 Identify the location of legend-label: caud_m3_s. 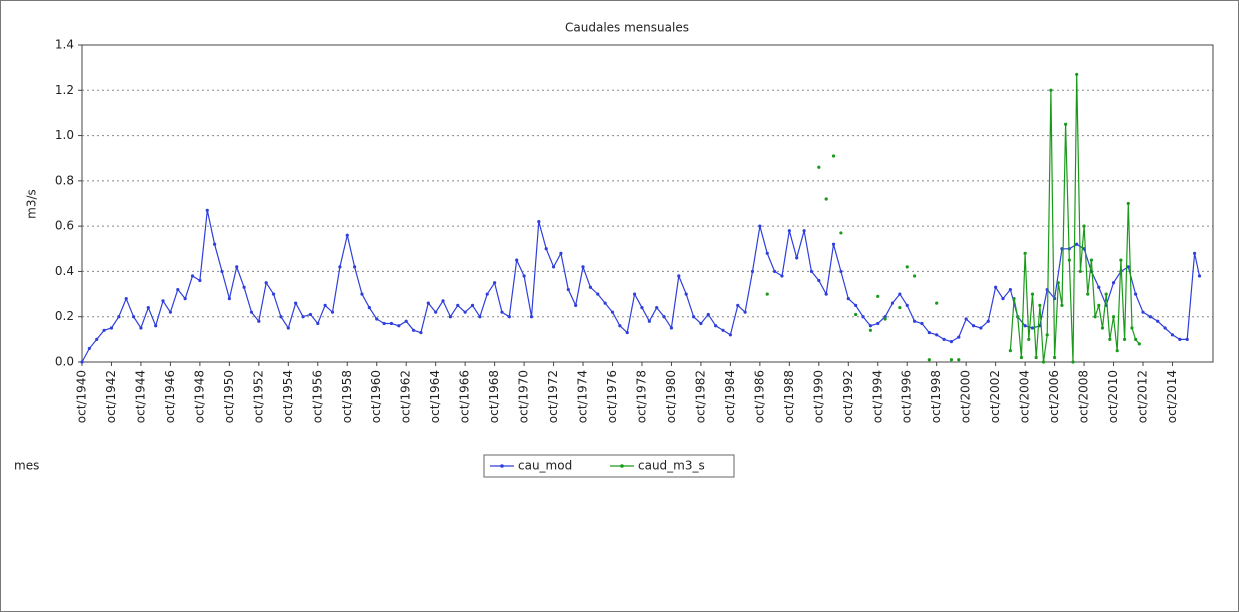
(671, 466).